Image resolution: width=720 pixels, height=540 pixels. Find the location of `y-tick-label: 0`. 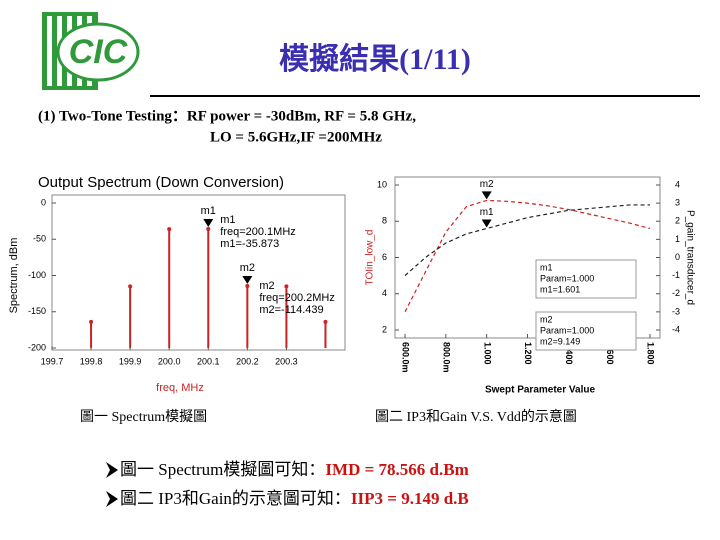

y-tick-label: 0 is located at coordinates (43, 202).